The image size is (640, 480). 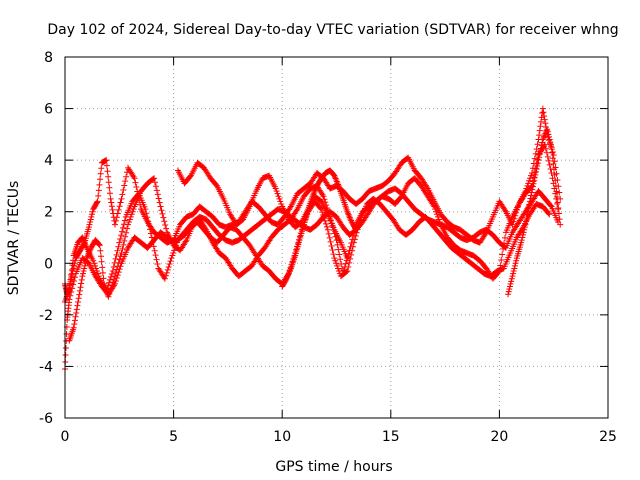 I want to click on y-tick-label: -2, so click(x=46, y=316).